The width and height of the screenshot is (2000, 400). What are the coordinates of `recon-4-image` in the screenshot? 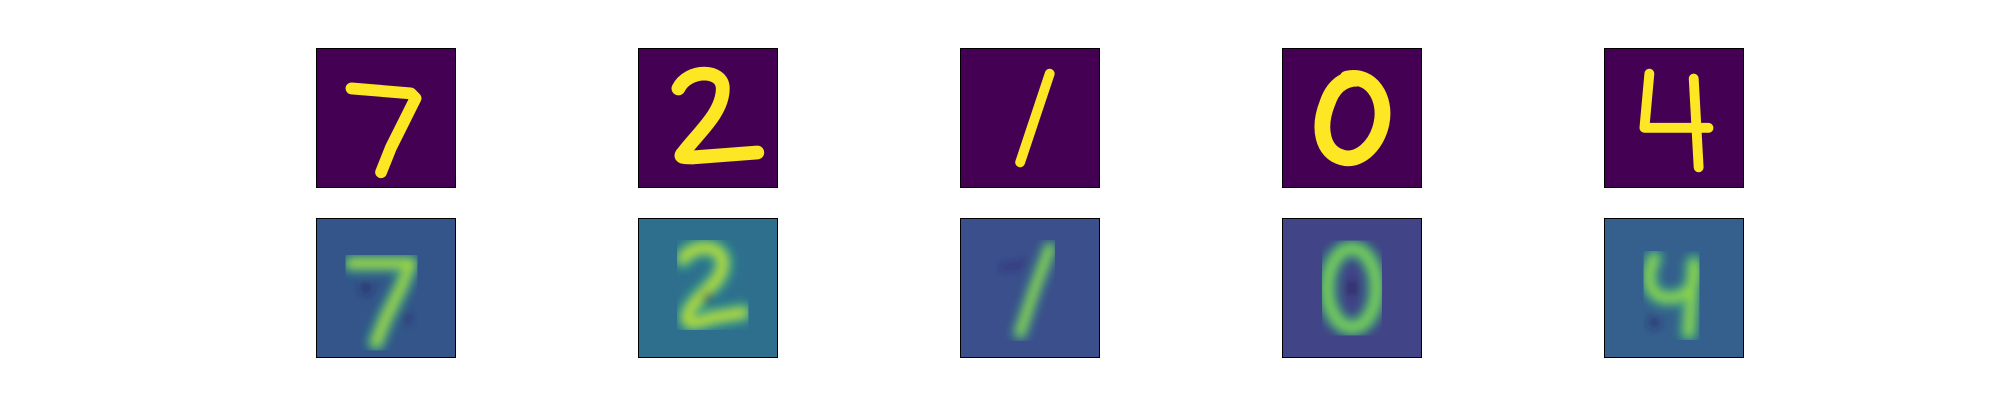 It's located at (1674, 288).